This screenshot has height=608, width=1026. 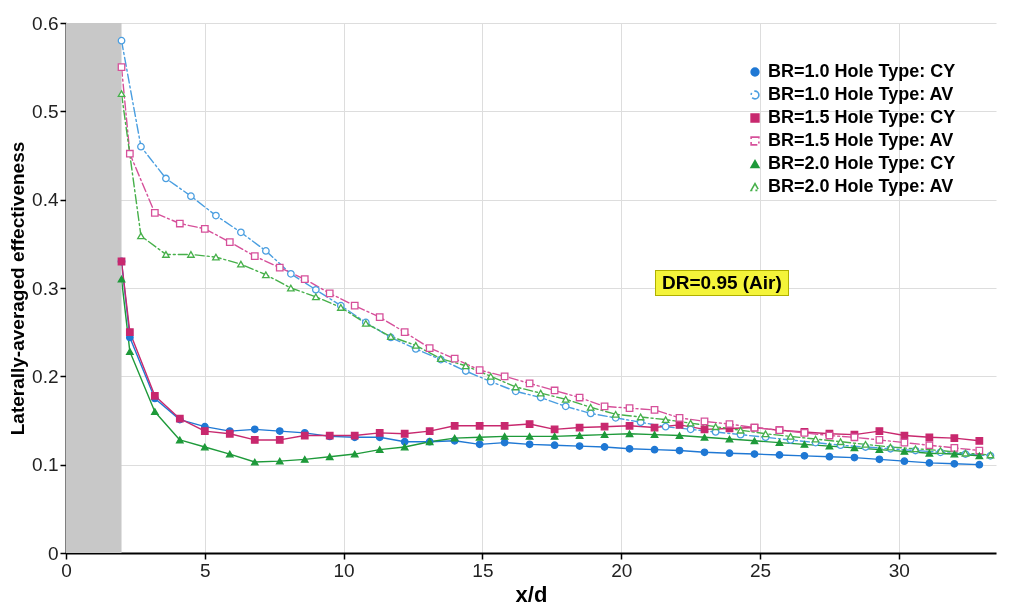 What do you see at coordinates (344, 570) in the screenshot?
I see `x-tick-label: 10` at bounding box center [344, 570].